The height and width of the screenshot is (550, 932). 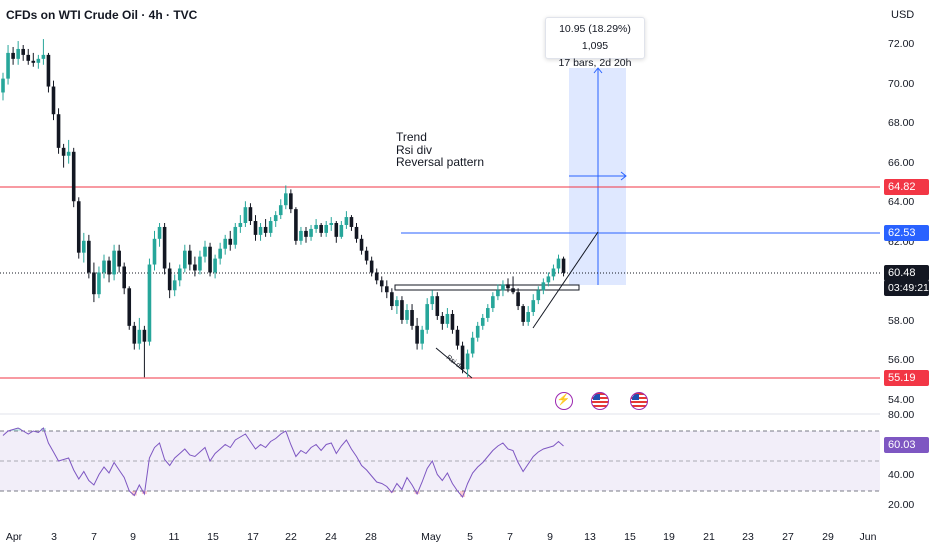 I want to click on rsi-overbought-fill, so click(x=13, y=430).